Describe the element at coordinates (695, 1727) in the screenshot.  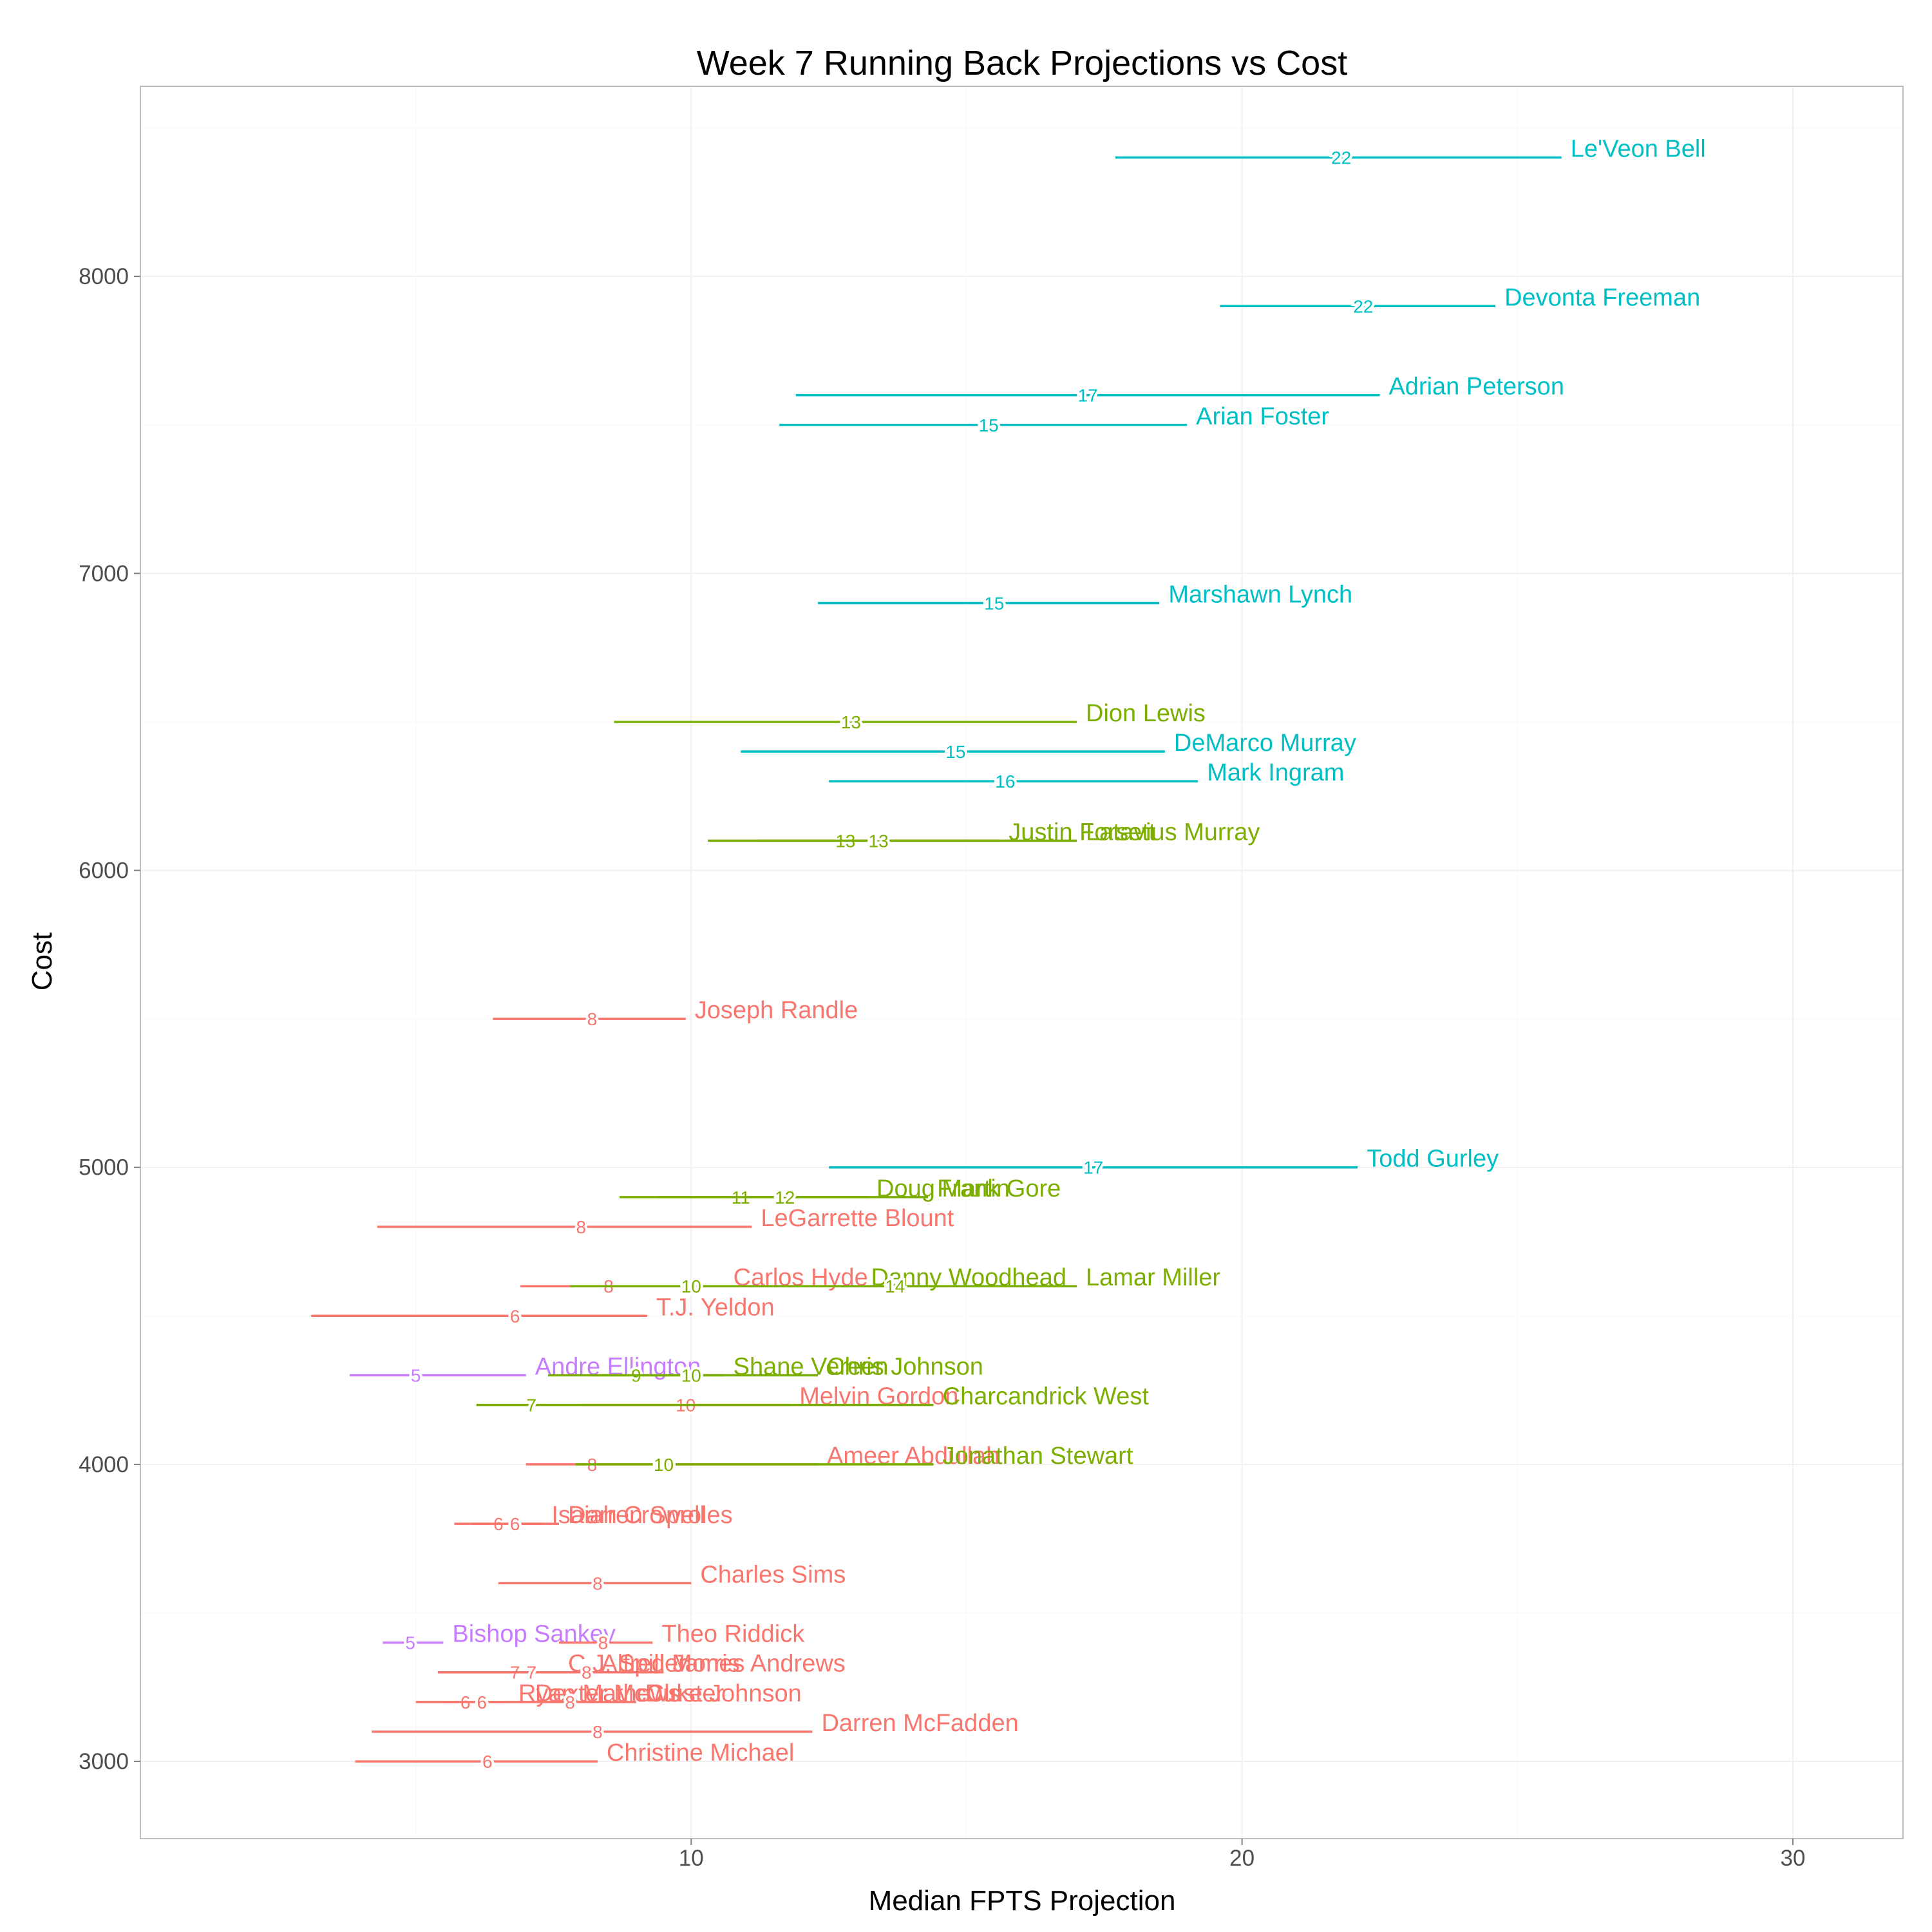
I see `player-point: 8 Darren McFadden` at that location.